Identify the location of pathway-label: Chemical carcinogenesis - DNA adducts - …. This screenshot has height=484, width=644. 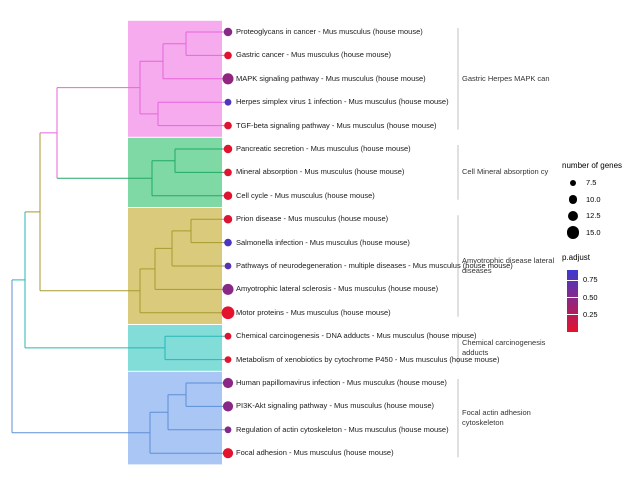
(356, 336).